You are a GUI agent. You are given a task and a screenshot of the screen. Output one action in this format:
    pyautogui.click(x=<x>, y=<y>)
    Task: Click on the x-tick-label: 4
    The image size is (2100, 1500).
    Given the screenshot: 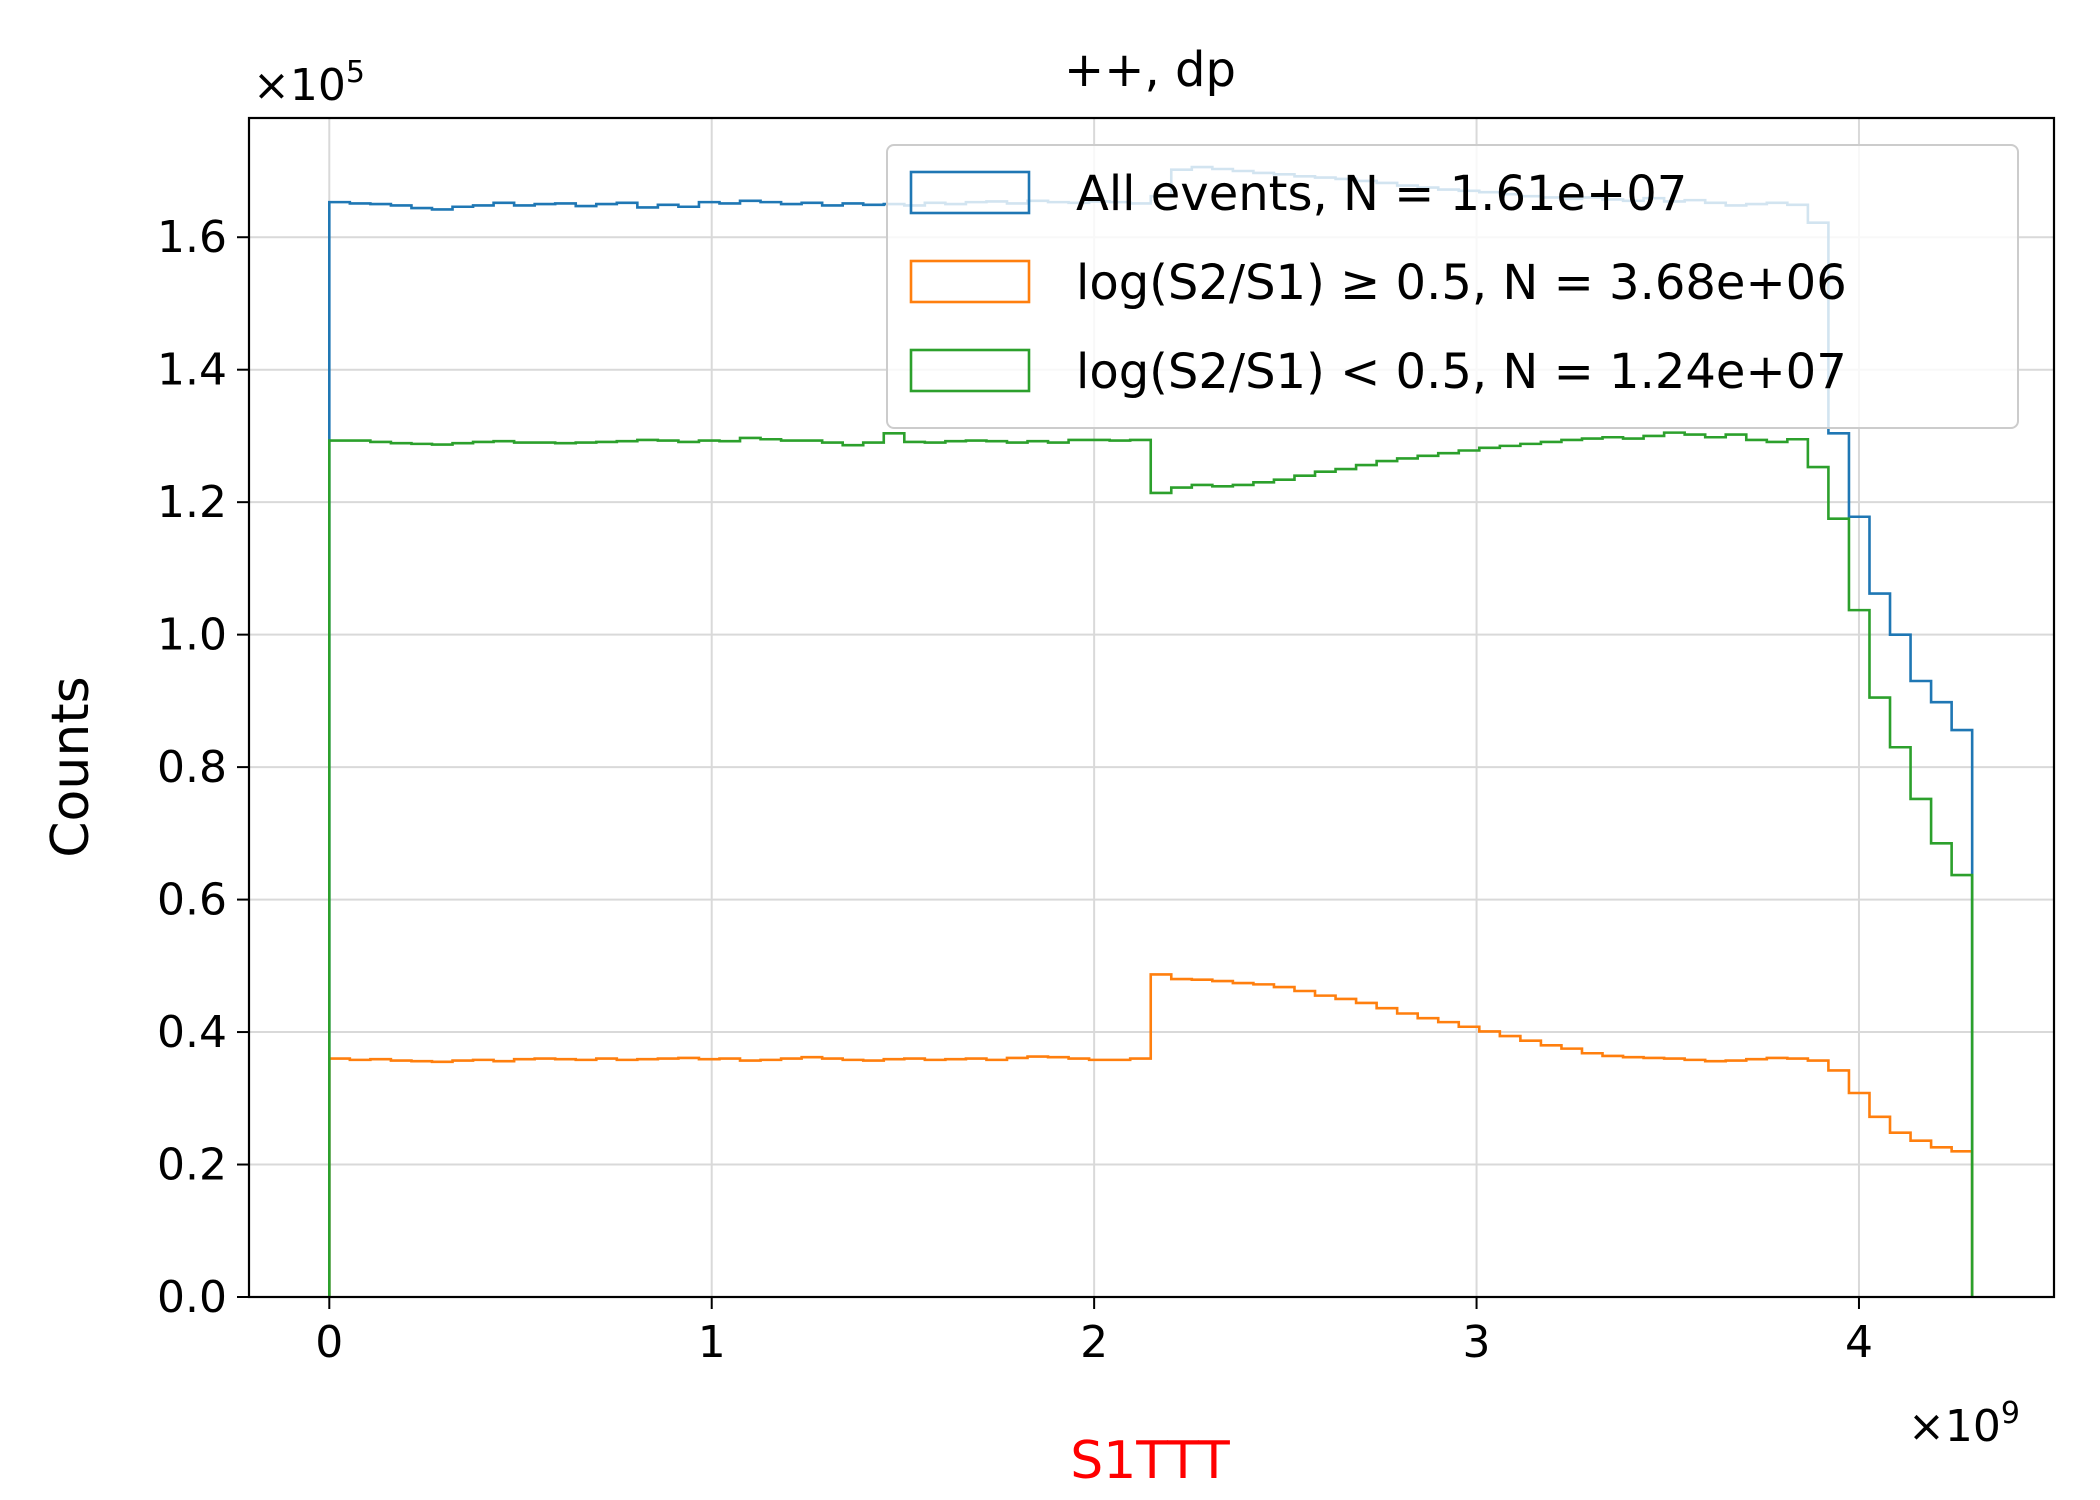 What is the action you would take?
    pyautogui.click(x=1859, y=1342)
    